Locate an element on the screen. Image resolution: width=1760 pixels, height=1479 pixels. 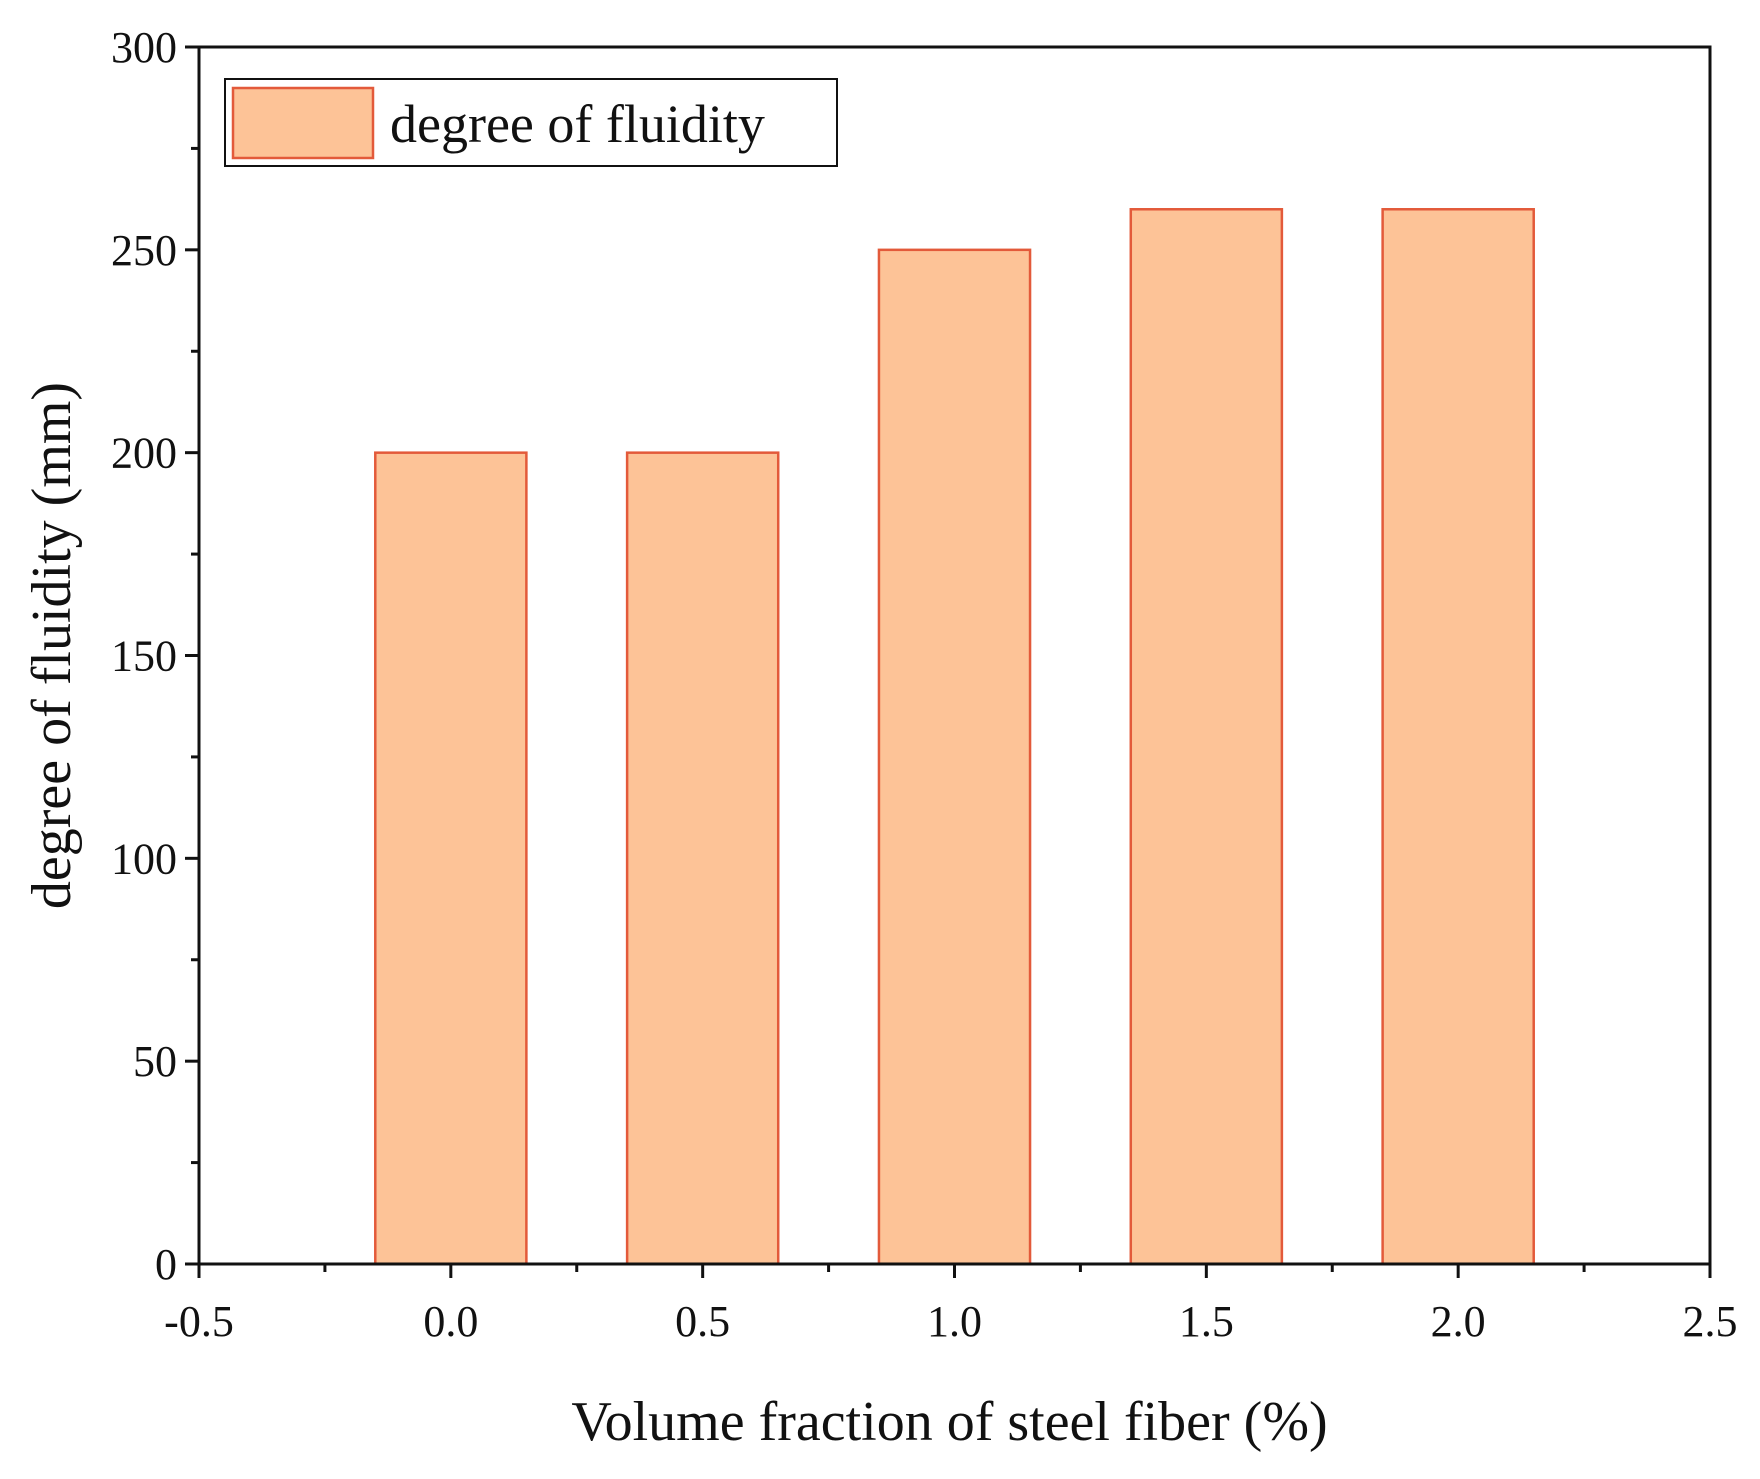
legend: degree of fluidity is located at coordinates (531, 122).